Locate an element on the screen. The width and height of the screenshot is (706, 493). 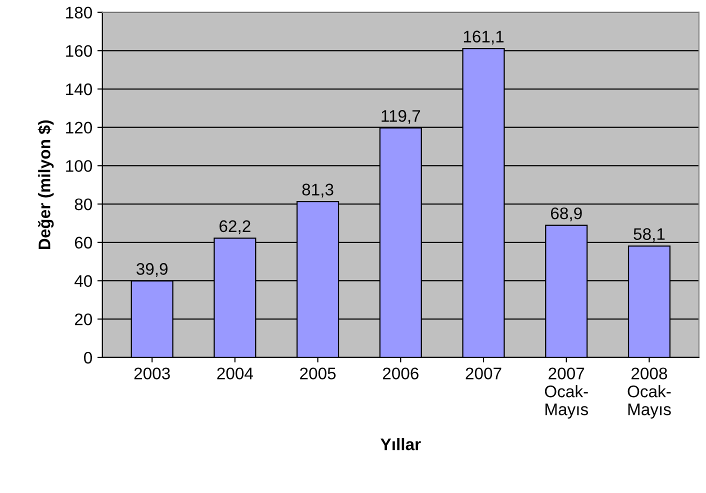
y-tick-label: 0 is located at coordinates (88, 358).